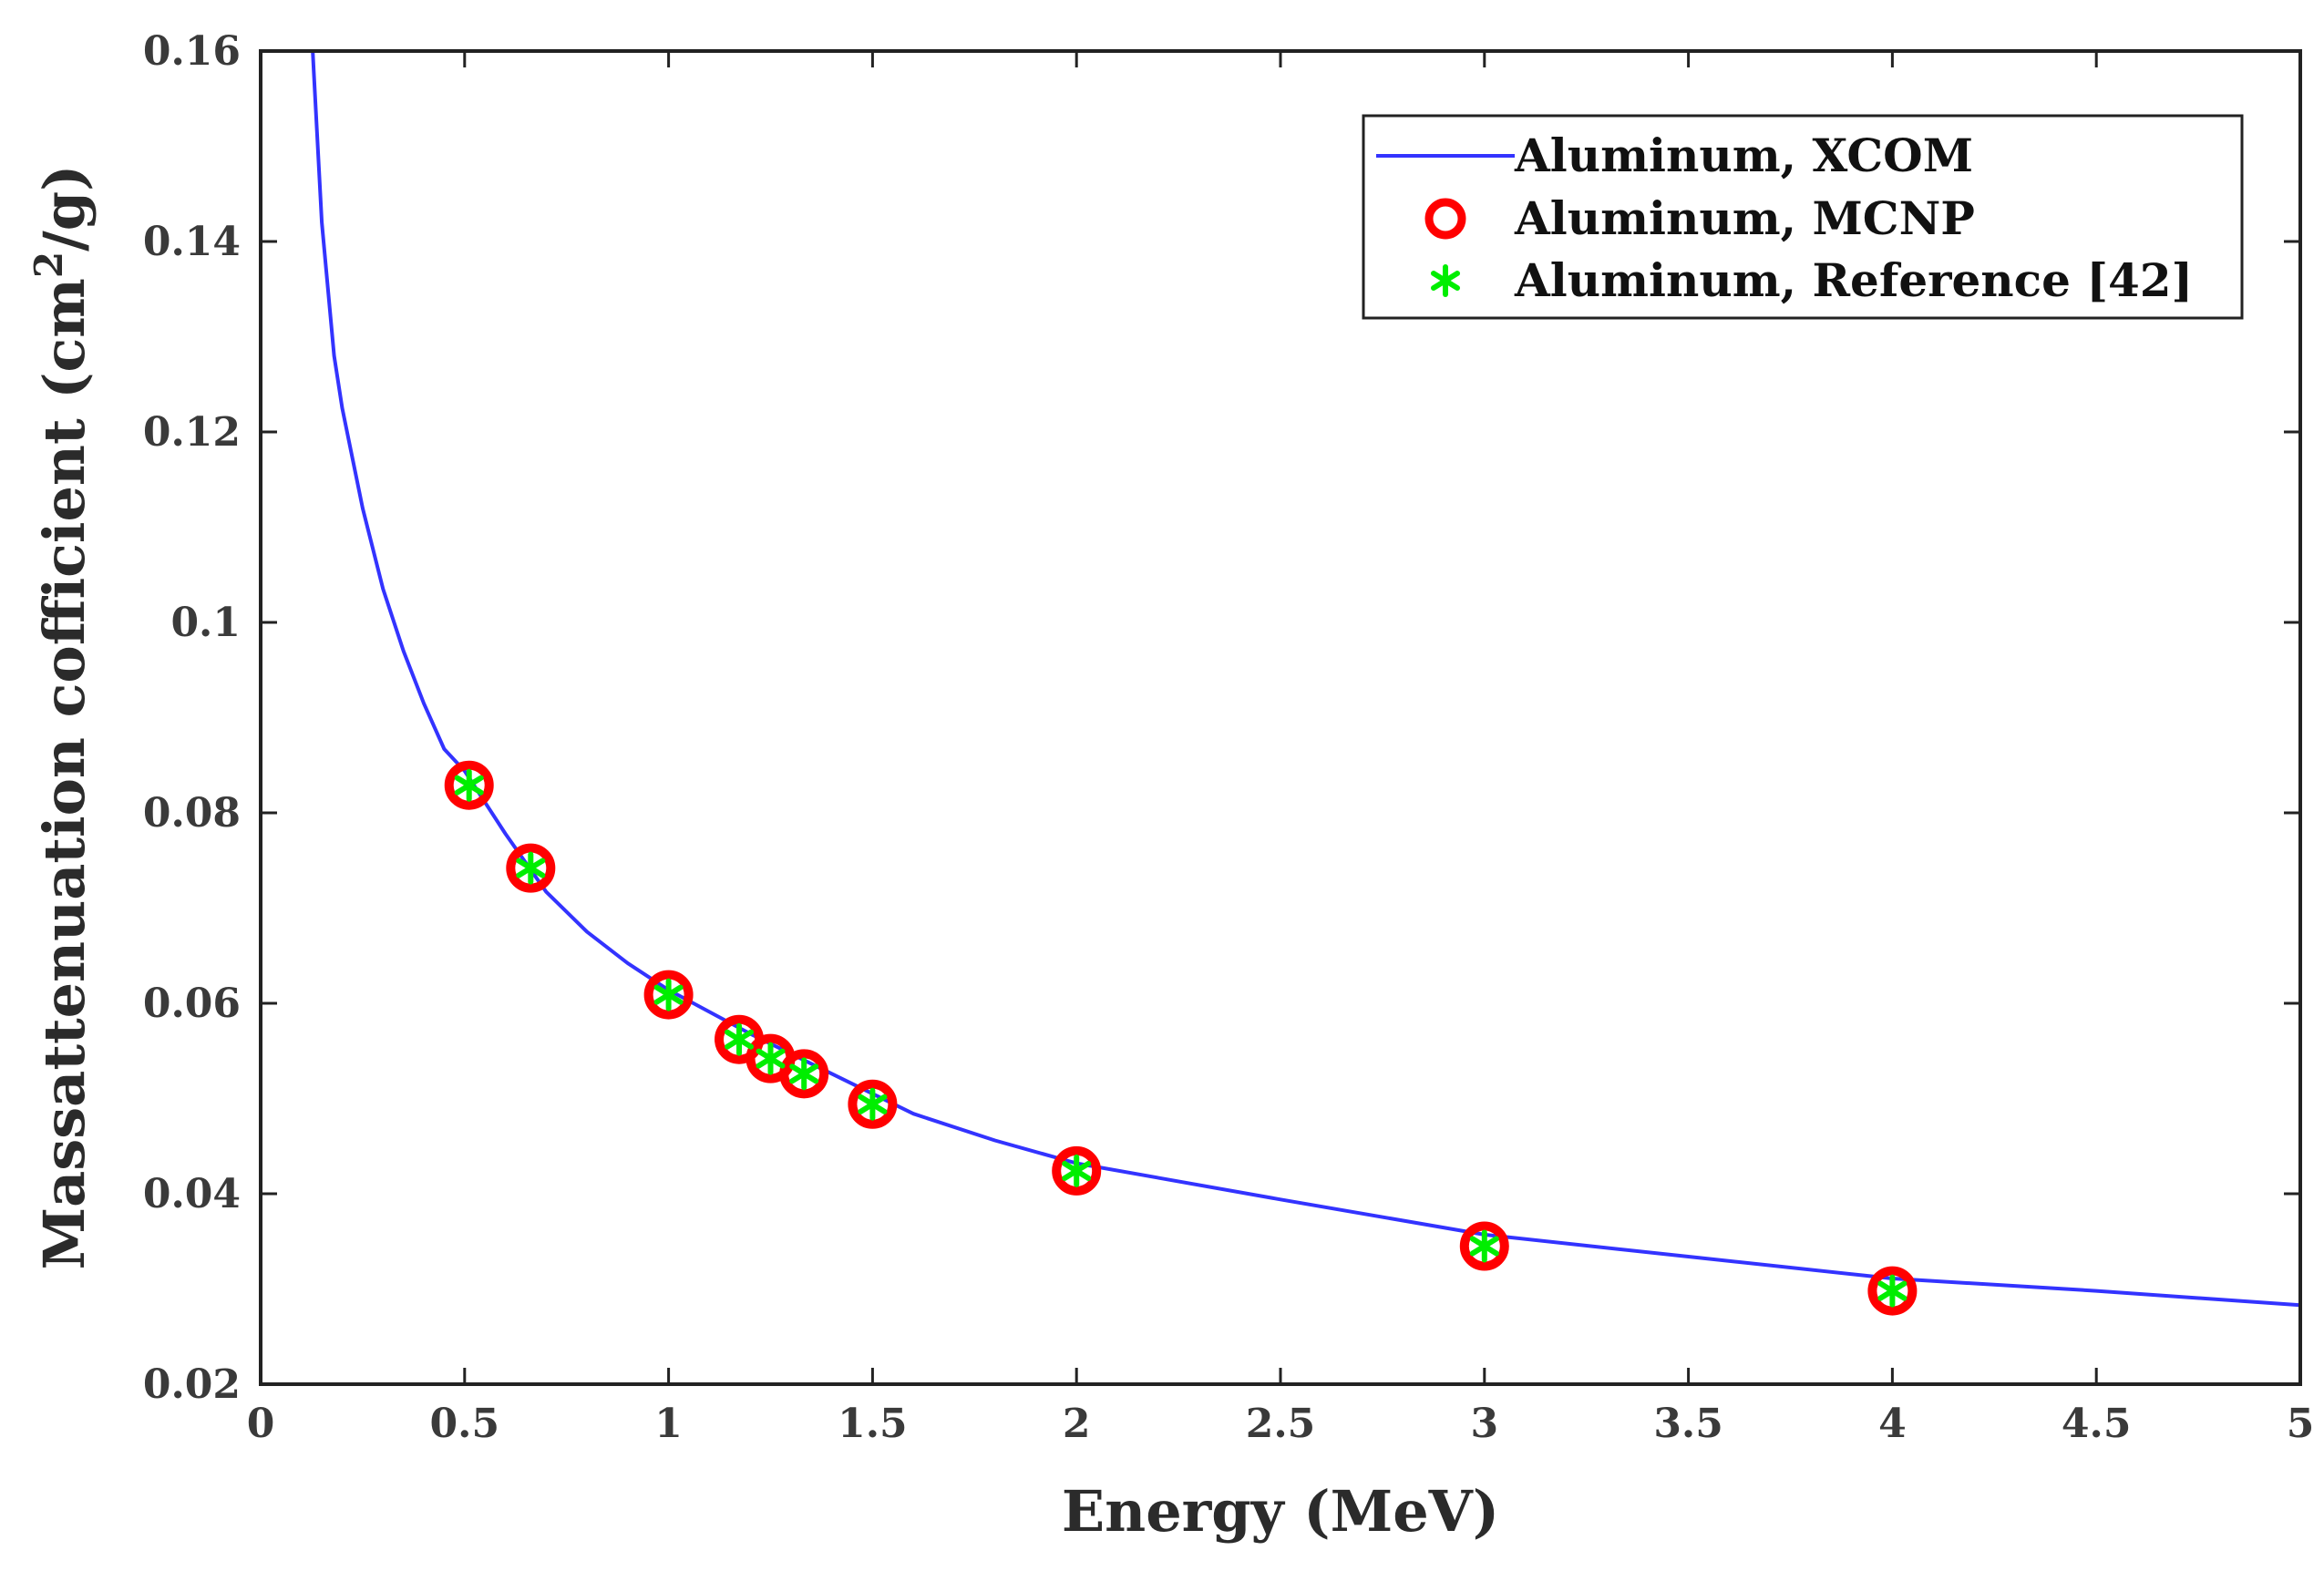 The width and height of the screenshot is (2324, 1571). I want to click on legend-box, so click(1803, 217).